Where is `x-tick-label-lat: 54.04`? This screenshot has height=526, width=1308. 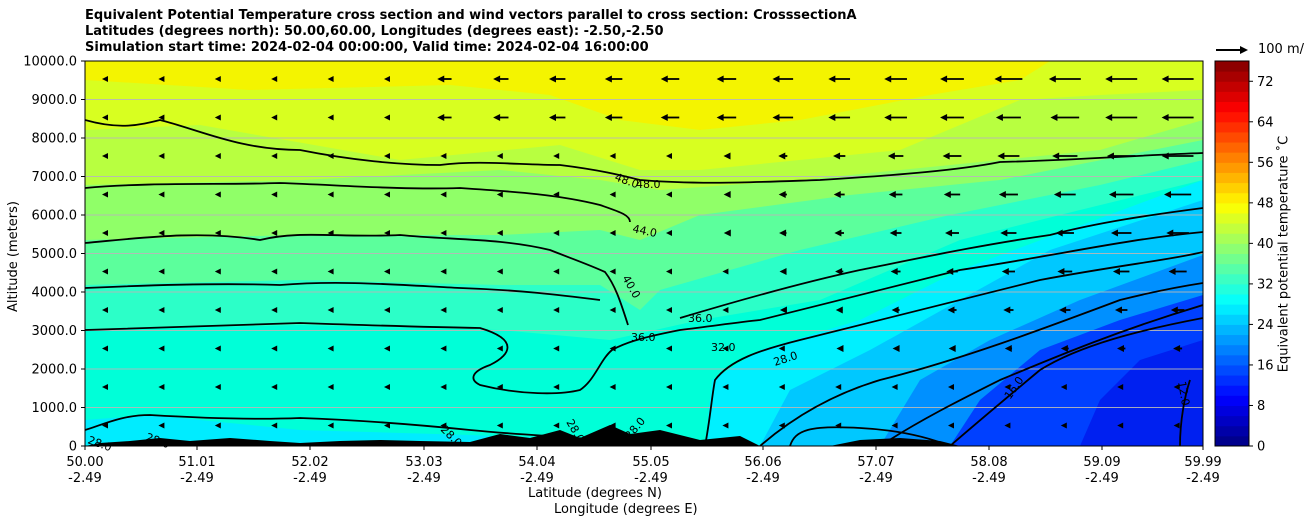 x-tick-label-lat: 54.04 is located at coordinates (536, 462).